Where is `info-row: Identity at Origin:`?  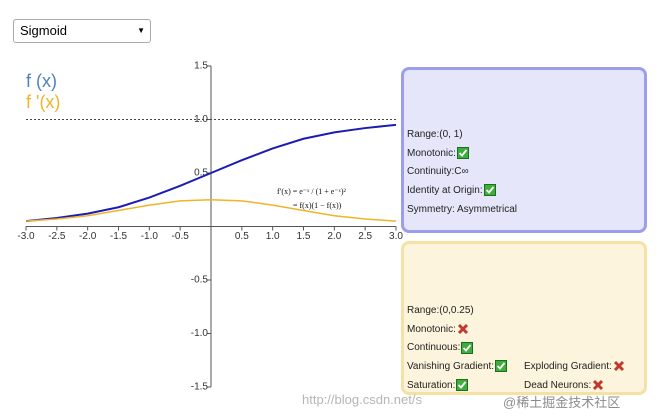
info-row: Identity at Origin: is located at coordinates (524, 190).